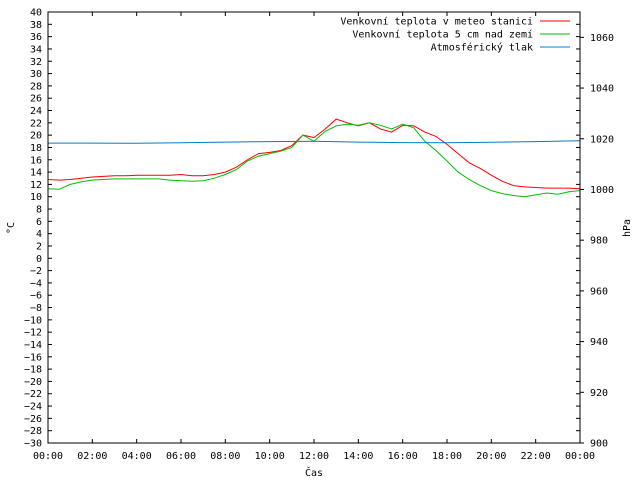 The width and height of the screenshot is (640, 480). What do you see at coordinates (436, 22) in the screenshot?
I see `legend-label: Venkovní teplota v meteo stanici` at bounding box center [436, 22].